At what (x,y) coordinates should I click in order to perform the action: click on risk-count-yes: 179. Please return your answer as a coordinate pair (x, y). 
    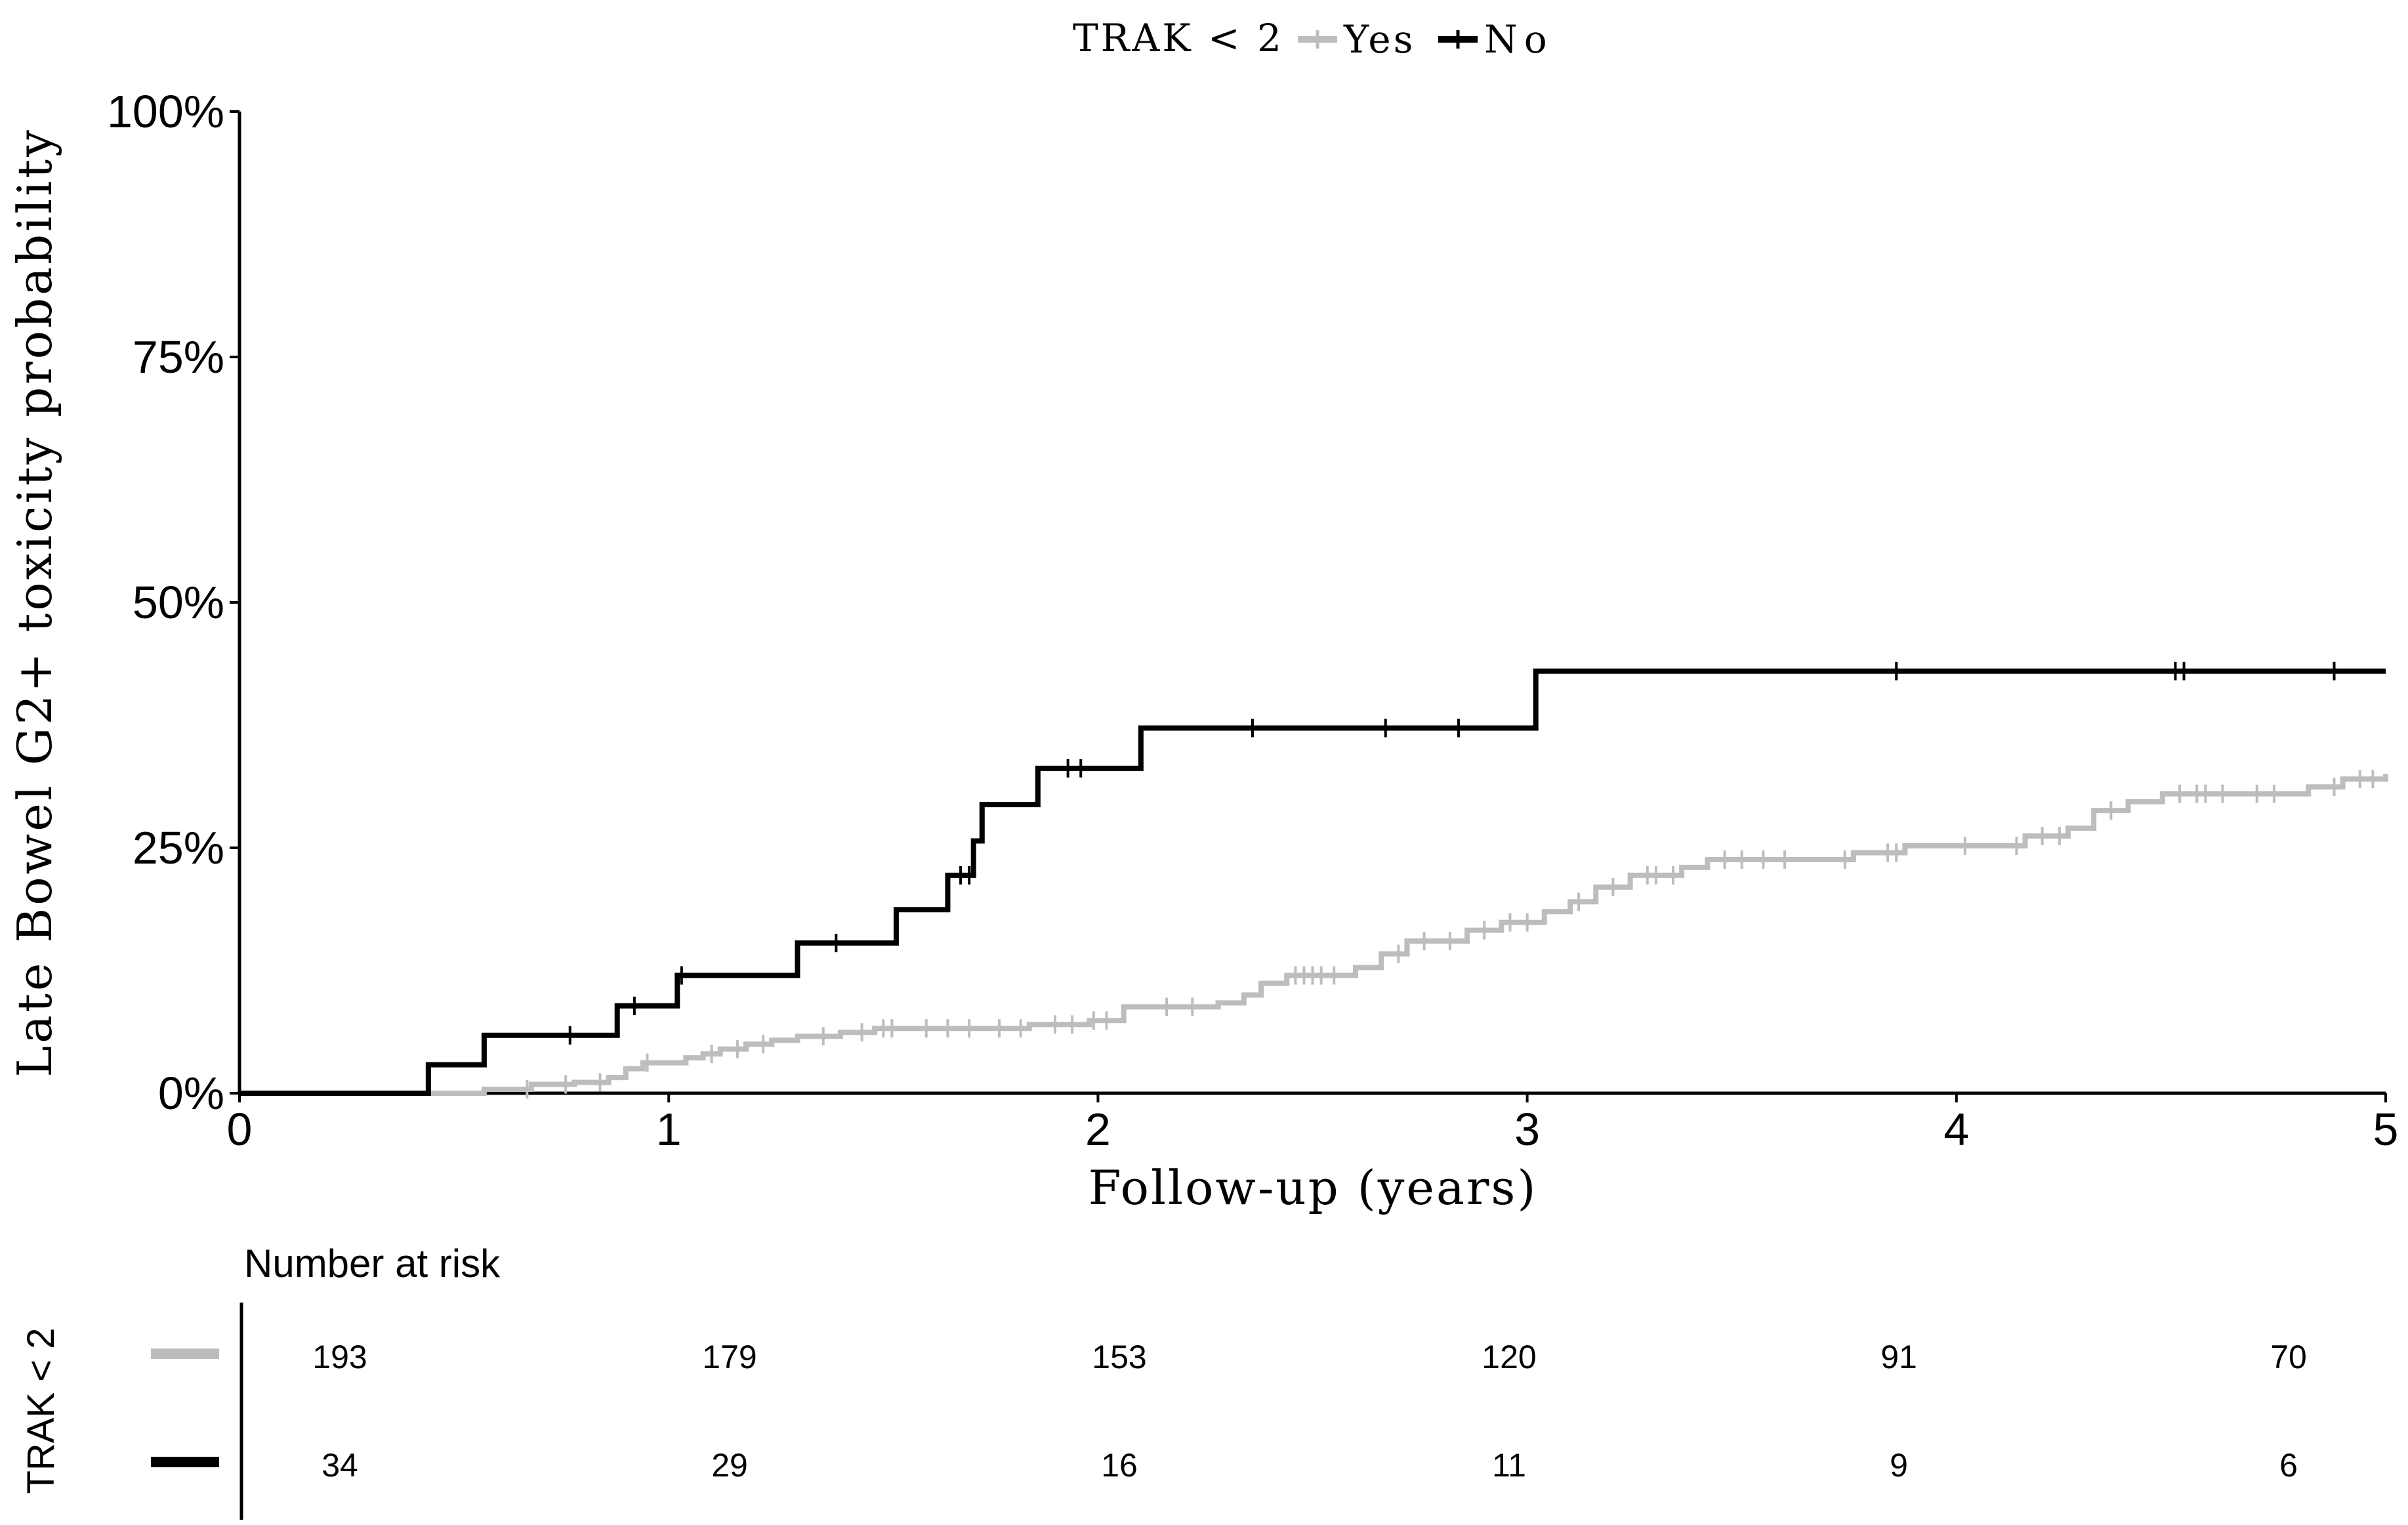
    Looking at the image, I should click on (729, 1357).